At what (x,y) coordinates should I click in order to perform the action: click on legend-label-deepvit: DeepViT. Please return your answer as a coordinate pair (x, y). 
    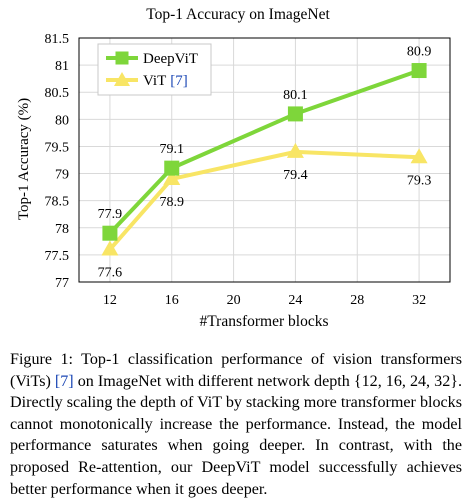
    Looking at the image, I should click on (170, 59).